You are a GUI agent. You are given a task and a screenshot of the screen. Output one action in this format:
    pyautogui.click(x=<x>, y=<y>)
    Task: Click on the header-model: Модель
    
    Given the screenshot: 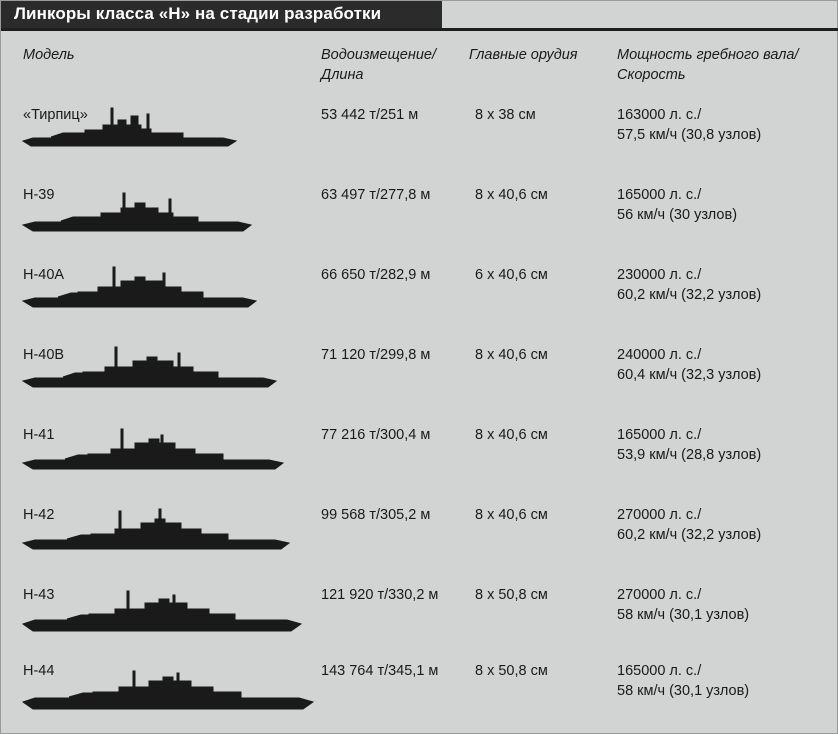 What is the action you would take?
    pyautogui.click(x=49, y=55)
    